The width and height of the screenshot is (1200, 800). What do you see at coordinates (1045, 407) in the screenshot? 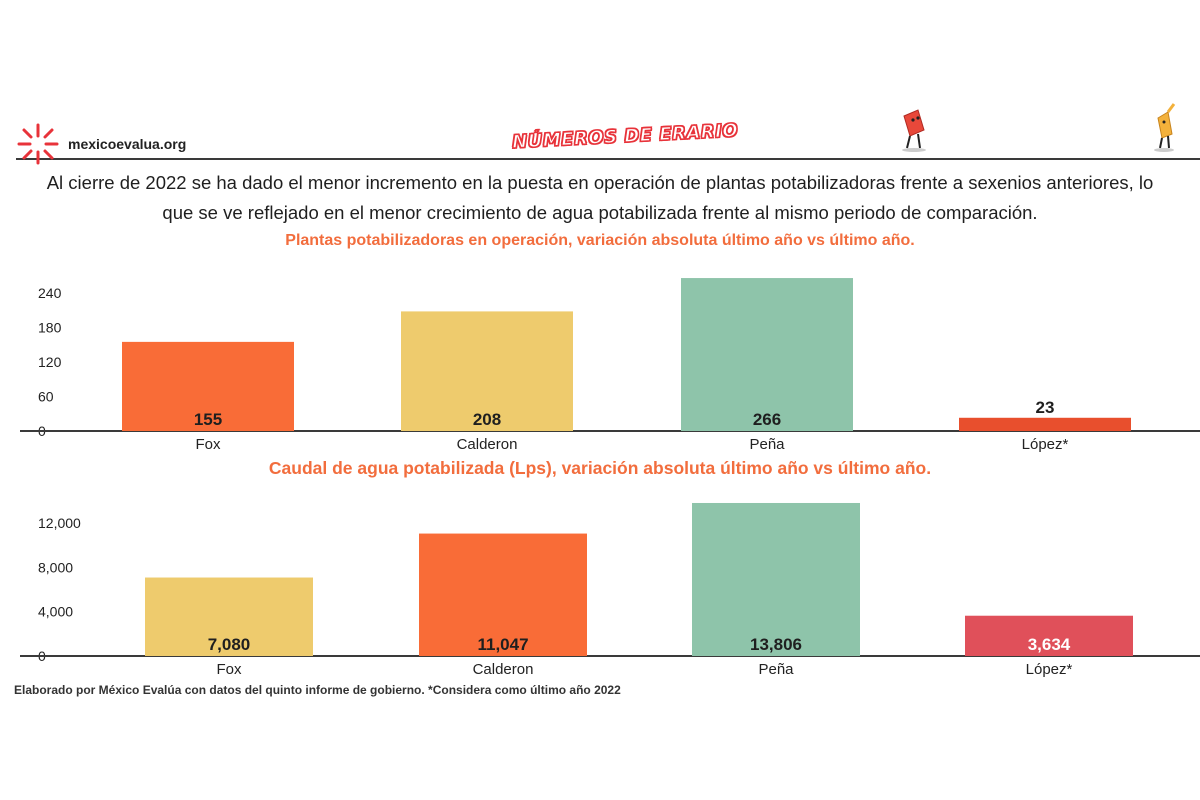
I see `data-label: 23` at bounding box center [1045, 407].